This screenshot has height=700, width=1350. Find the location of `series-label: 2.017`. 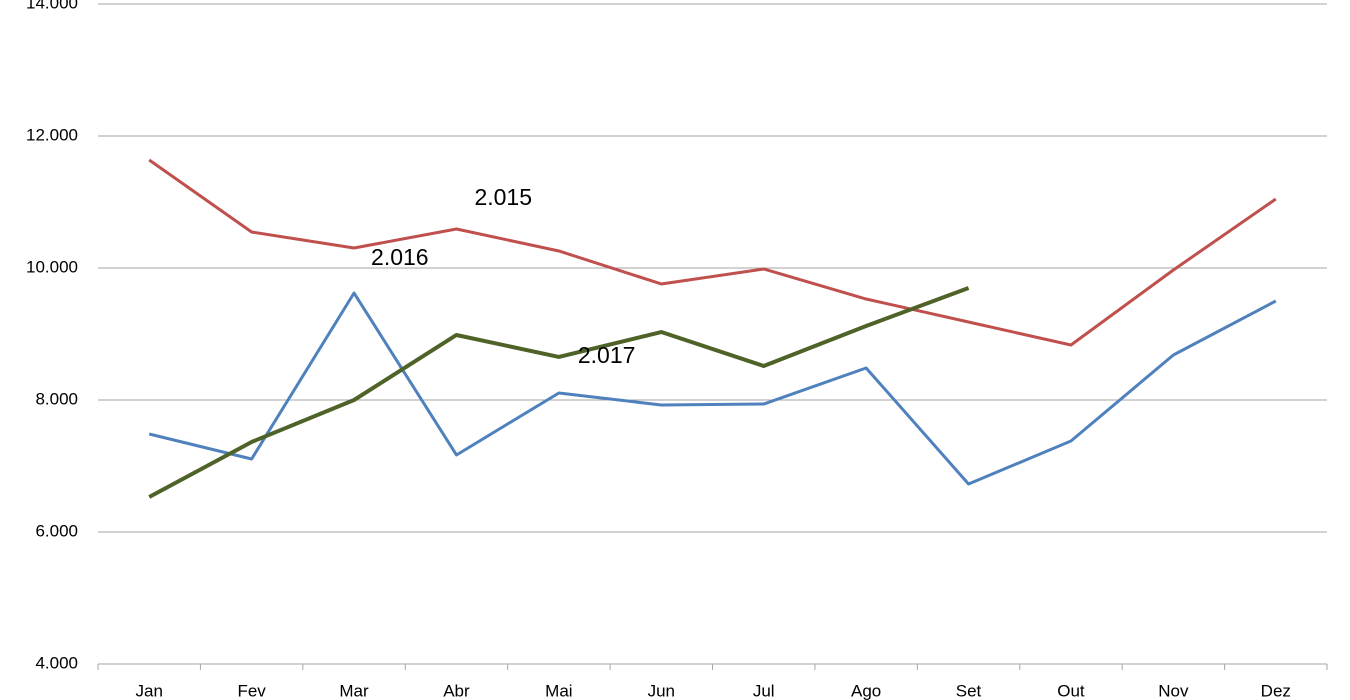

series-label: 2.017 is located at coordinates (607, 355).